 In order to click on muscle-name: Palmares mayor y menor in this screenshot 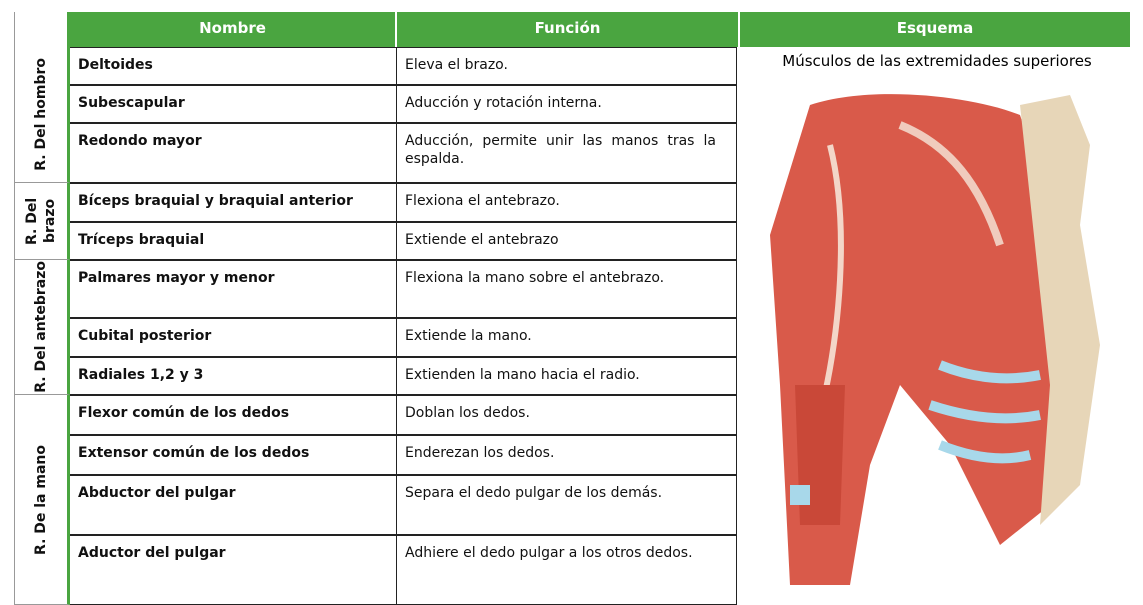, I will do `click(233, 289)`.